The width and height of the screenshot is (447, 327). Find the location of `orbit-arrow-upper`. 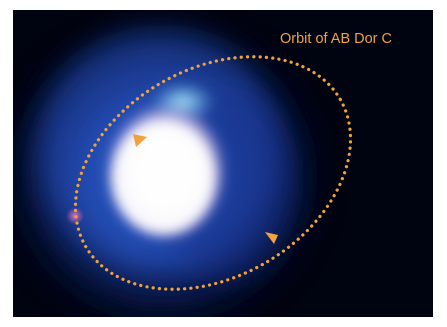

orbit-arrow-upper is located at coordinates (140, 140).